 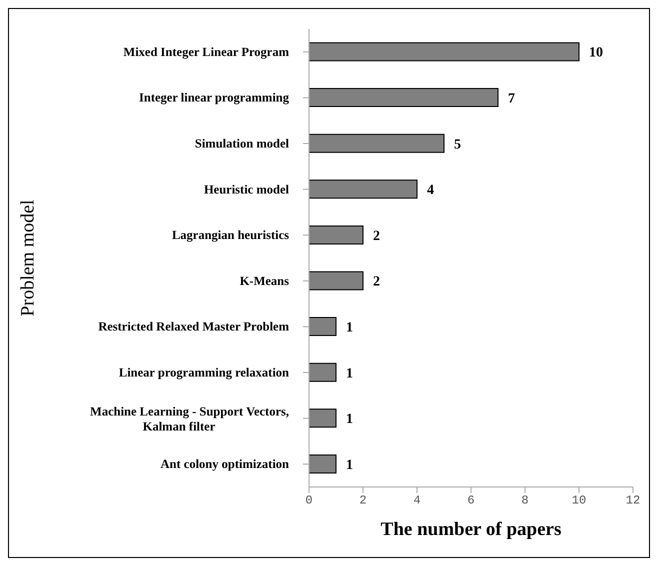 I want to click on x-tick-label: 2, so click(x=363, y=501).